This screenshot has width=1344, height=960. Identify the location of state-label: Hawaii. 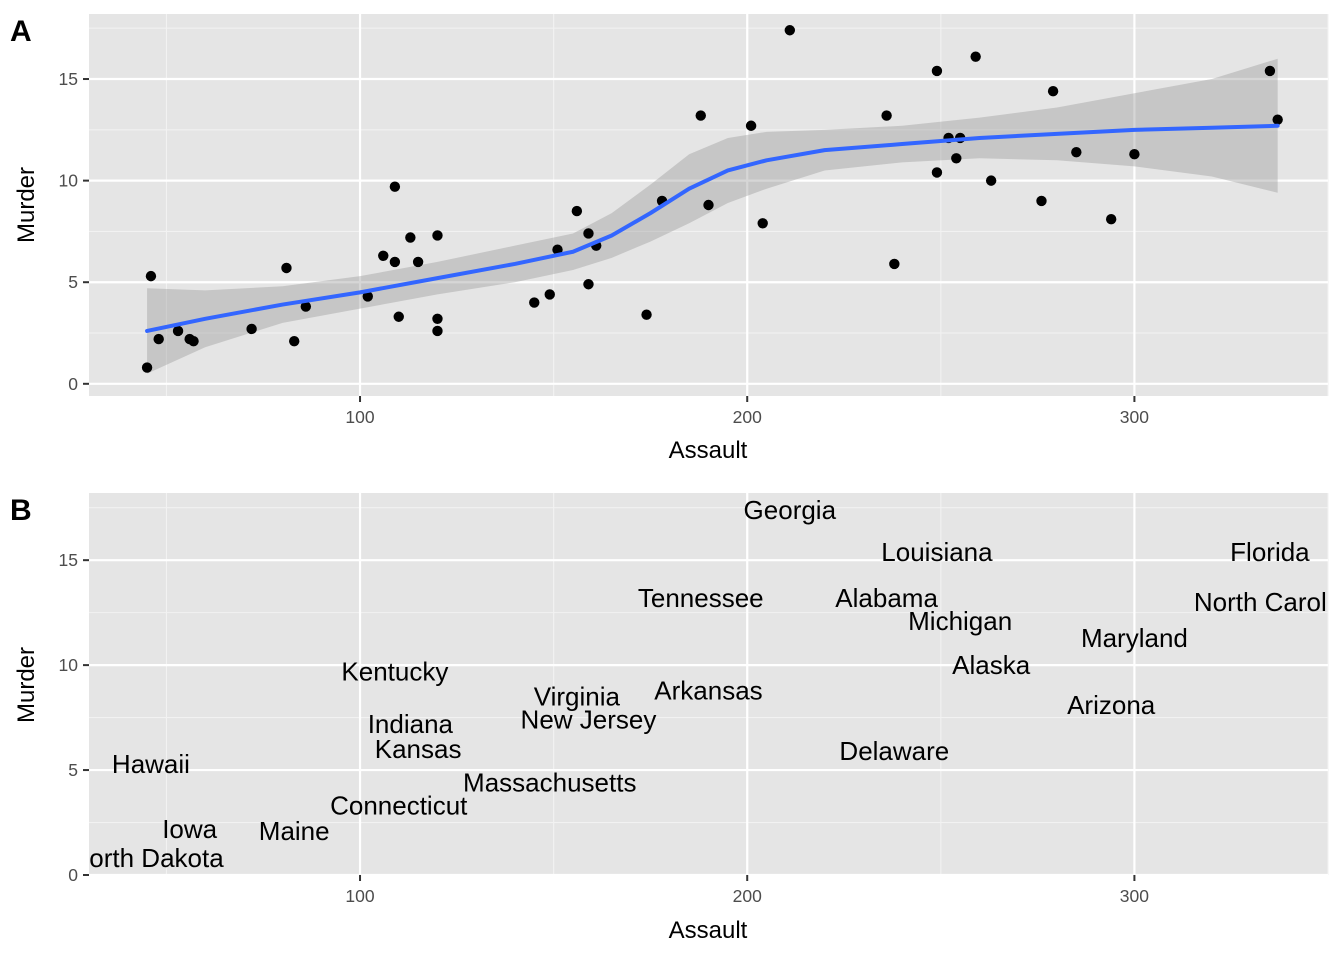
(151, 764).